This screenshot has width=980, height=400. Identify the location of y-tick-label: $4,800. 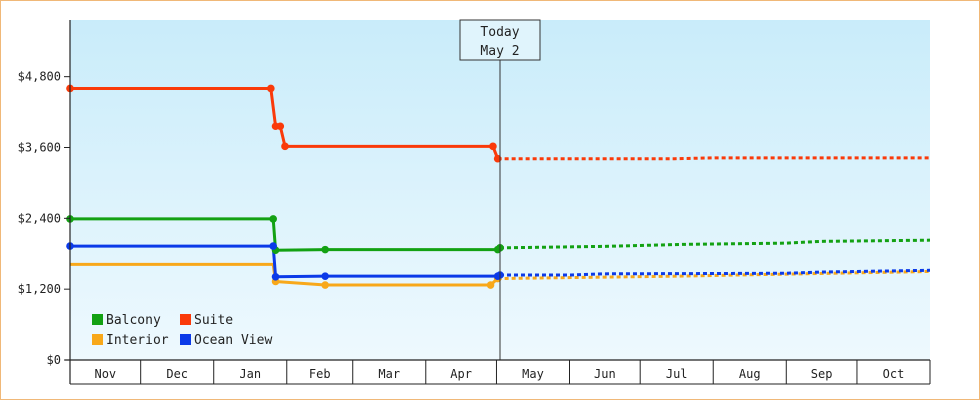
(39, 77).